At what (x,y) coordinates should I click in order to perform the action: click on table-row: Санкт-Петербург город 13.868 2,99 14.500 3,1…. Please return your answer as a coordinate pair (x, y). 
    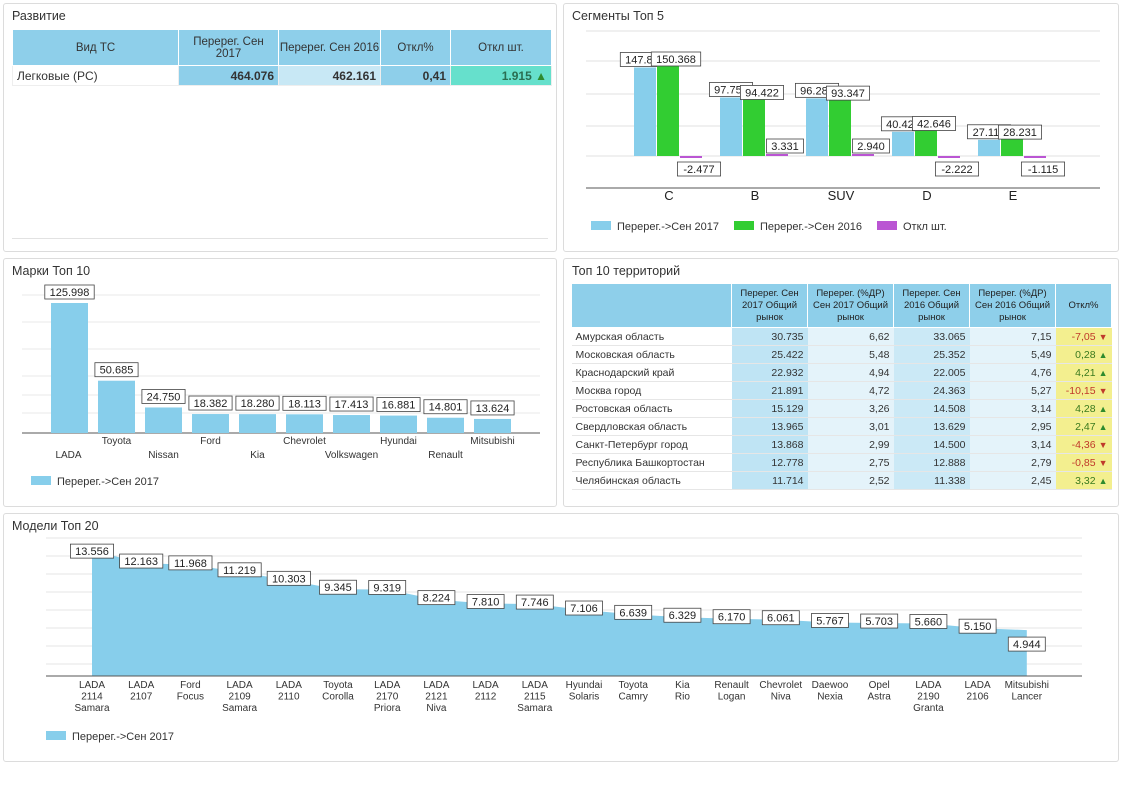
    Looking at the image, I should click on (841, 444).